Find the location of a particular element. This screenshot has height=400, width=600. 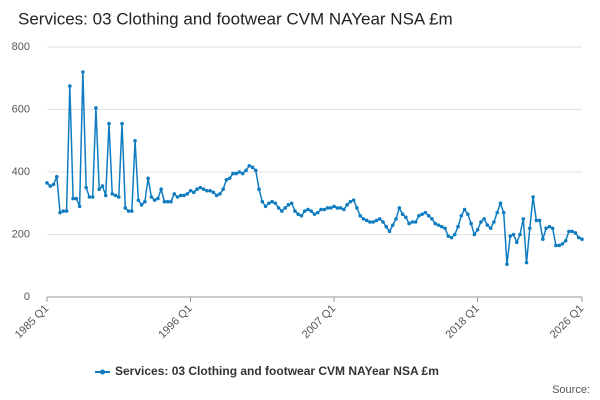

x-tick-label: 2007 Q1 is located at coordinates (319, 322).